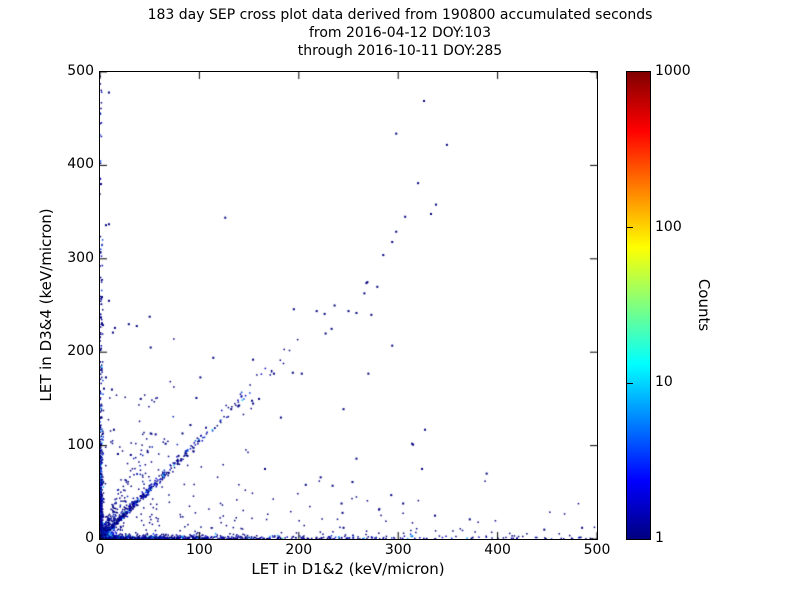 This screenshot has width=800, height=600. I want to click on x-axis-label: LET in D1&2 (keV/micron), so click(348, 569).